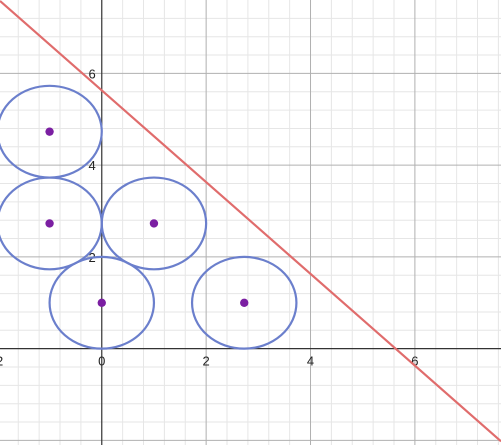 The height and width of the screenshot is (445, 501). Describe the element at coordinates (92, 165) in the screenshot. I see `y-tick-label: 4` at that location.